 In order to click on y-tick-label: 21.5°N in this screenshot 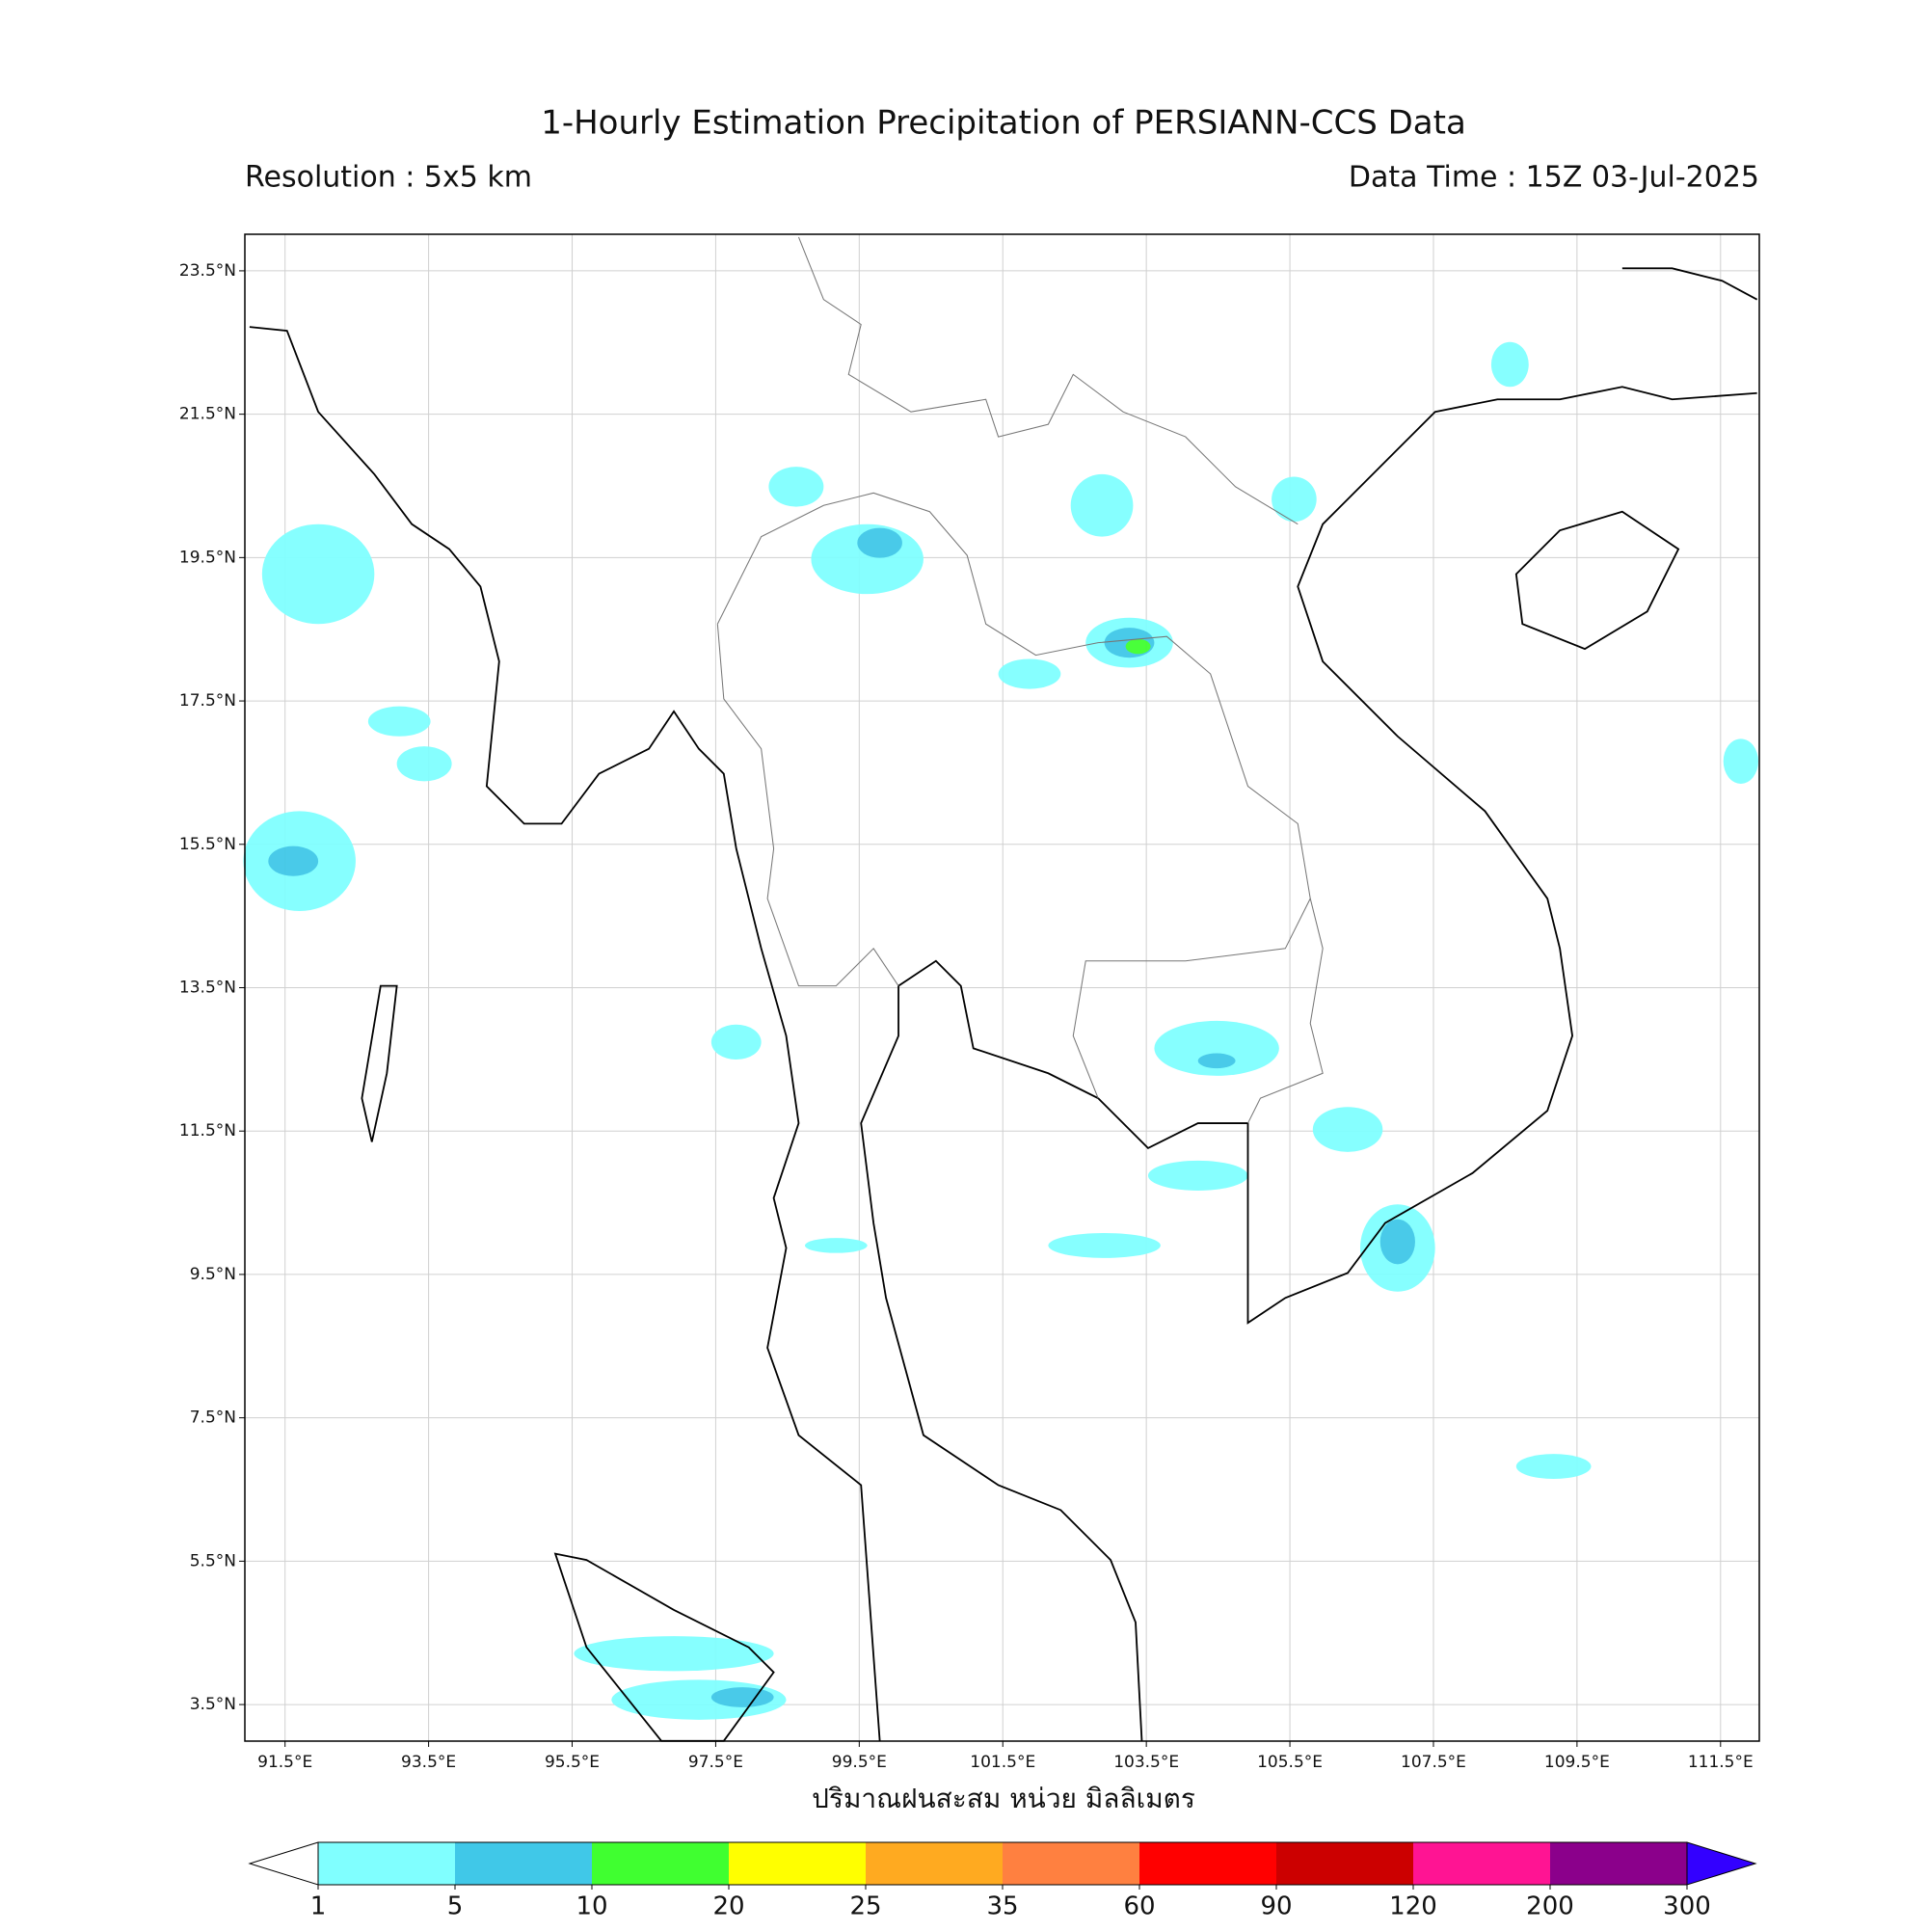, I will do `click(207, 414)`.